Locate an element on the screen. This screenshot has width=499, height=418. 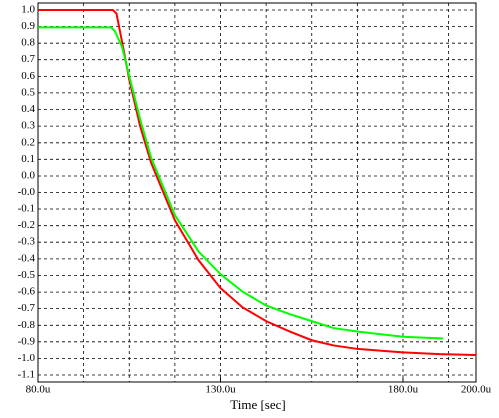
y-tick-label: 0.5 is located at coordinates (28, 92).